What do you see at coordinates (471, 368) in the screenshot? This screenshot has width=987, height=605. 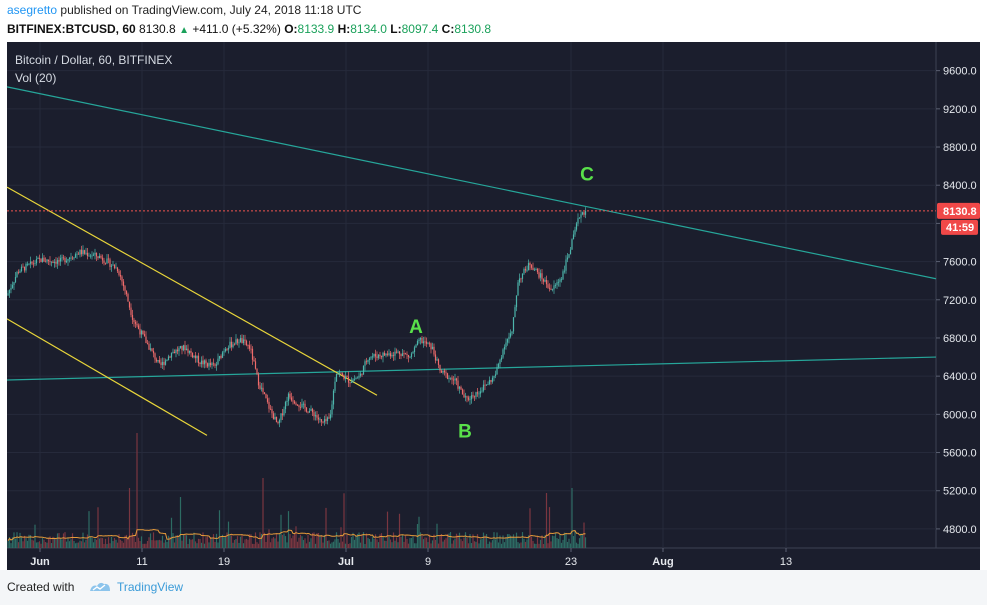 I see `trendline-lower-ascending-green` at bounding box center [471, 368].